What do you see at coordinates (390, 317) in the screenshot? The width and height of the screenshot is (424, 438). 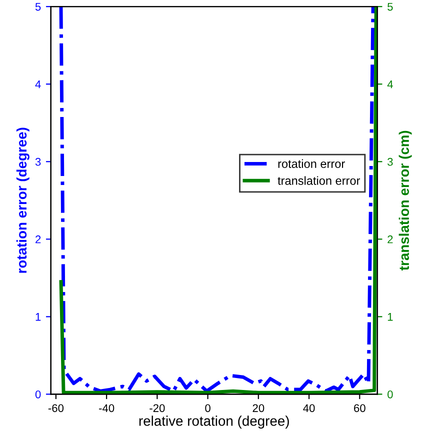 I see `y2-tick-label: 1` at bounding box center [390, 317].